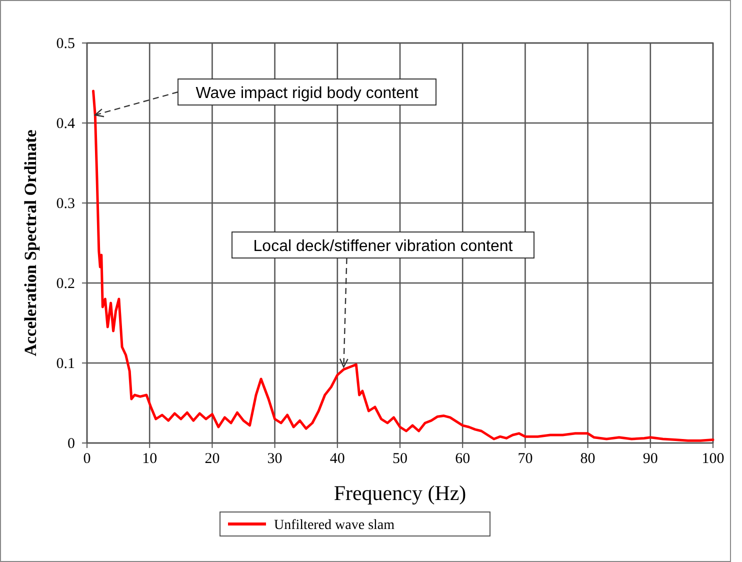 Image resolution: width=742 pixels, height=562 pixels. What do you see at coordinates (337, 459) in the screenshot?
I see `x-tick-label: 40` at bounding box center [337, 459].